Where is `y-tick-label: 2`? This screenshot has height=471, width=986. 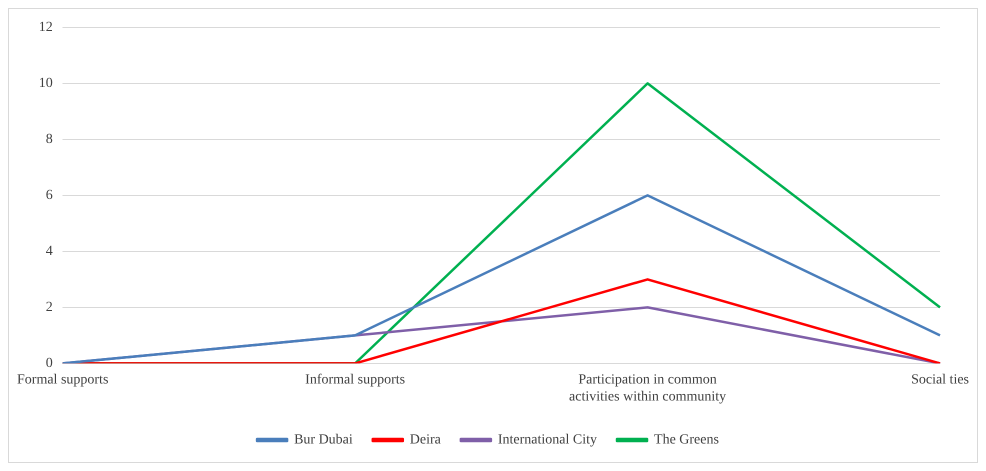 y-tick-label: 2 is located at coordinates (49, 308).